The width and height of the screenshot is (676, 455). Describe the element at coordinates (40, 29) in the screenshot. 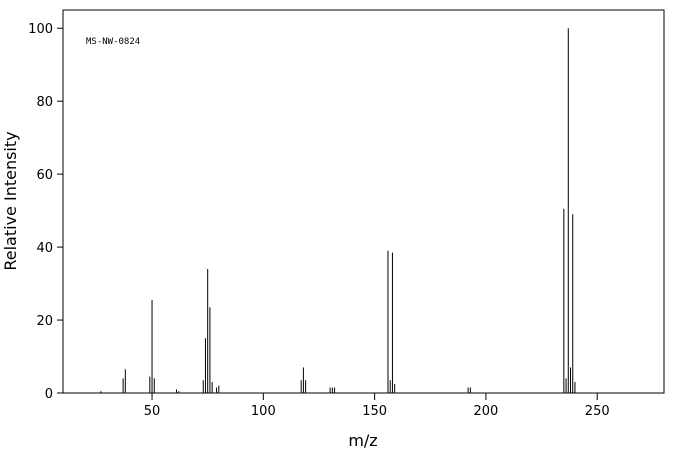

I see `y-tick-label: 100` at that location.